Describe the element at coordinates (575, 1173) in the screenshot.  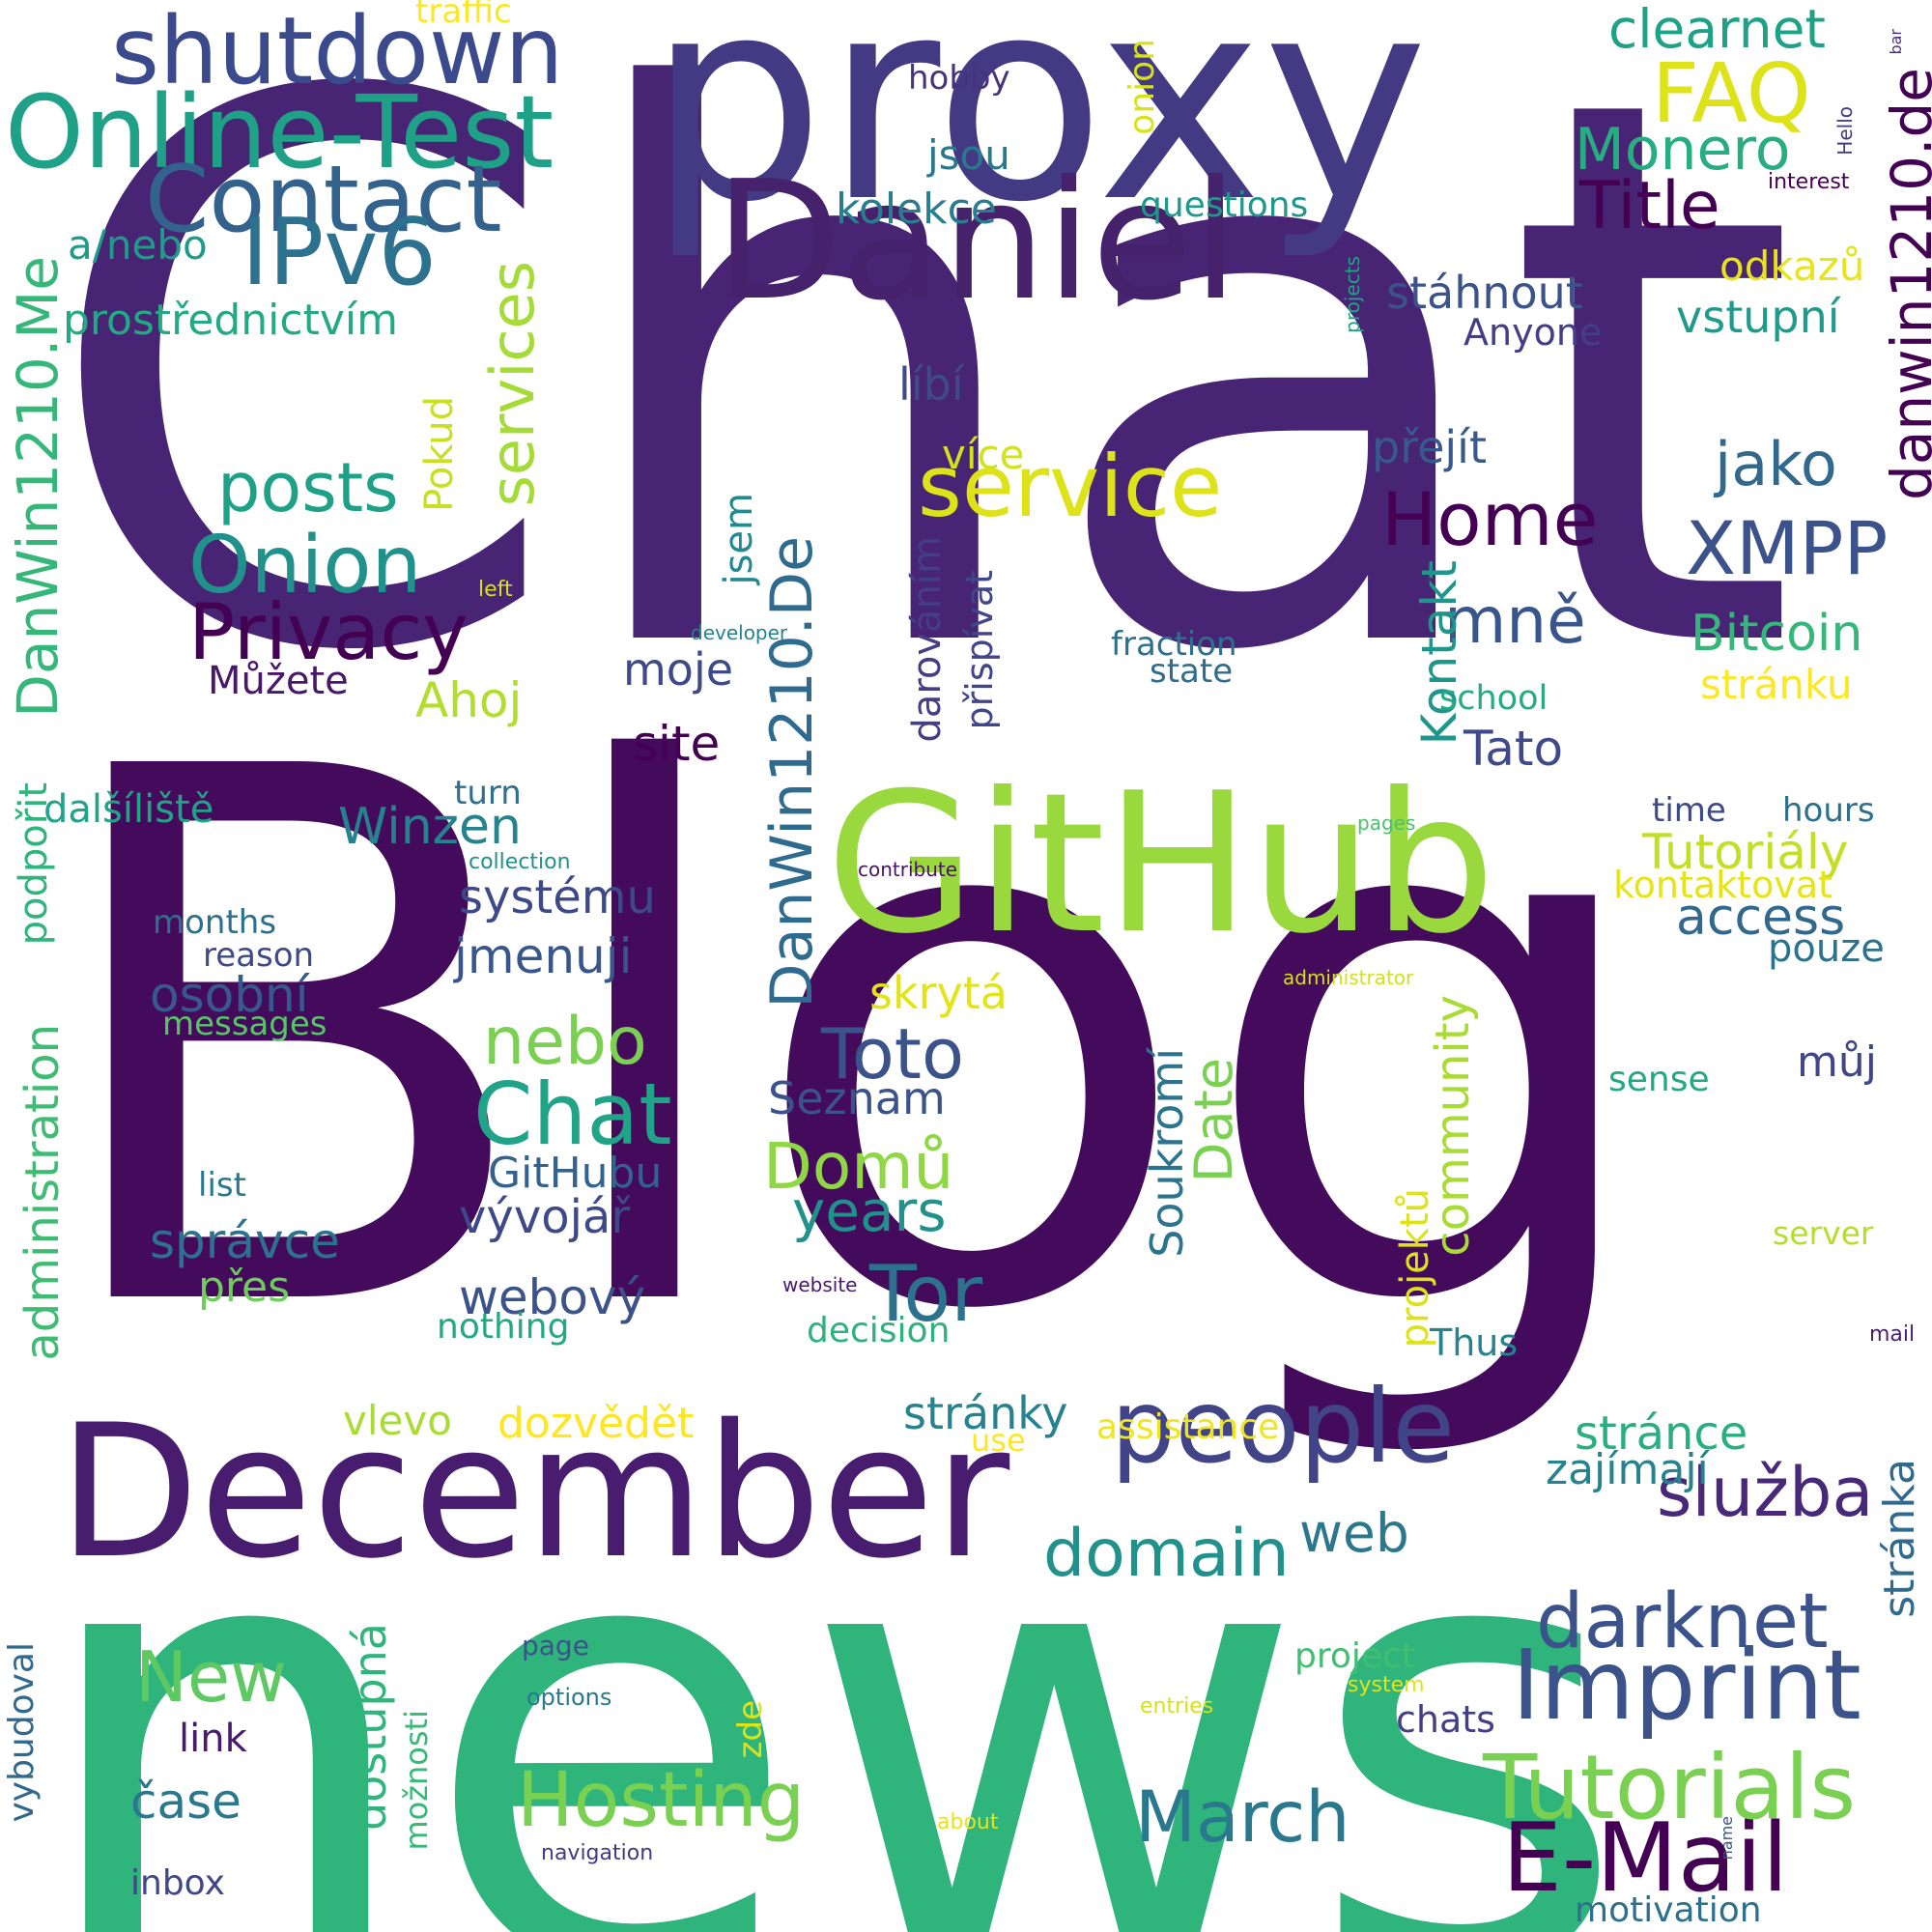
I see `word-githubu: GitHubu` at that location.